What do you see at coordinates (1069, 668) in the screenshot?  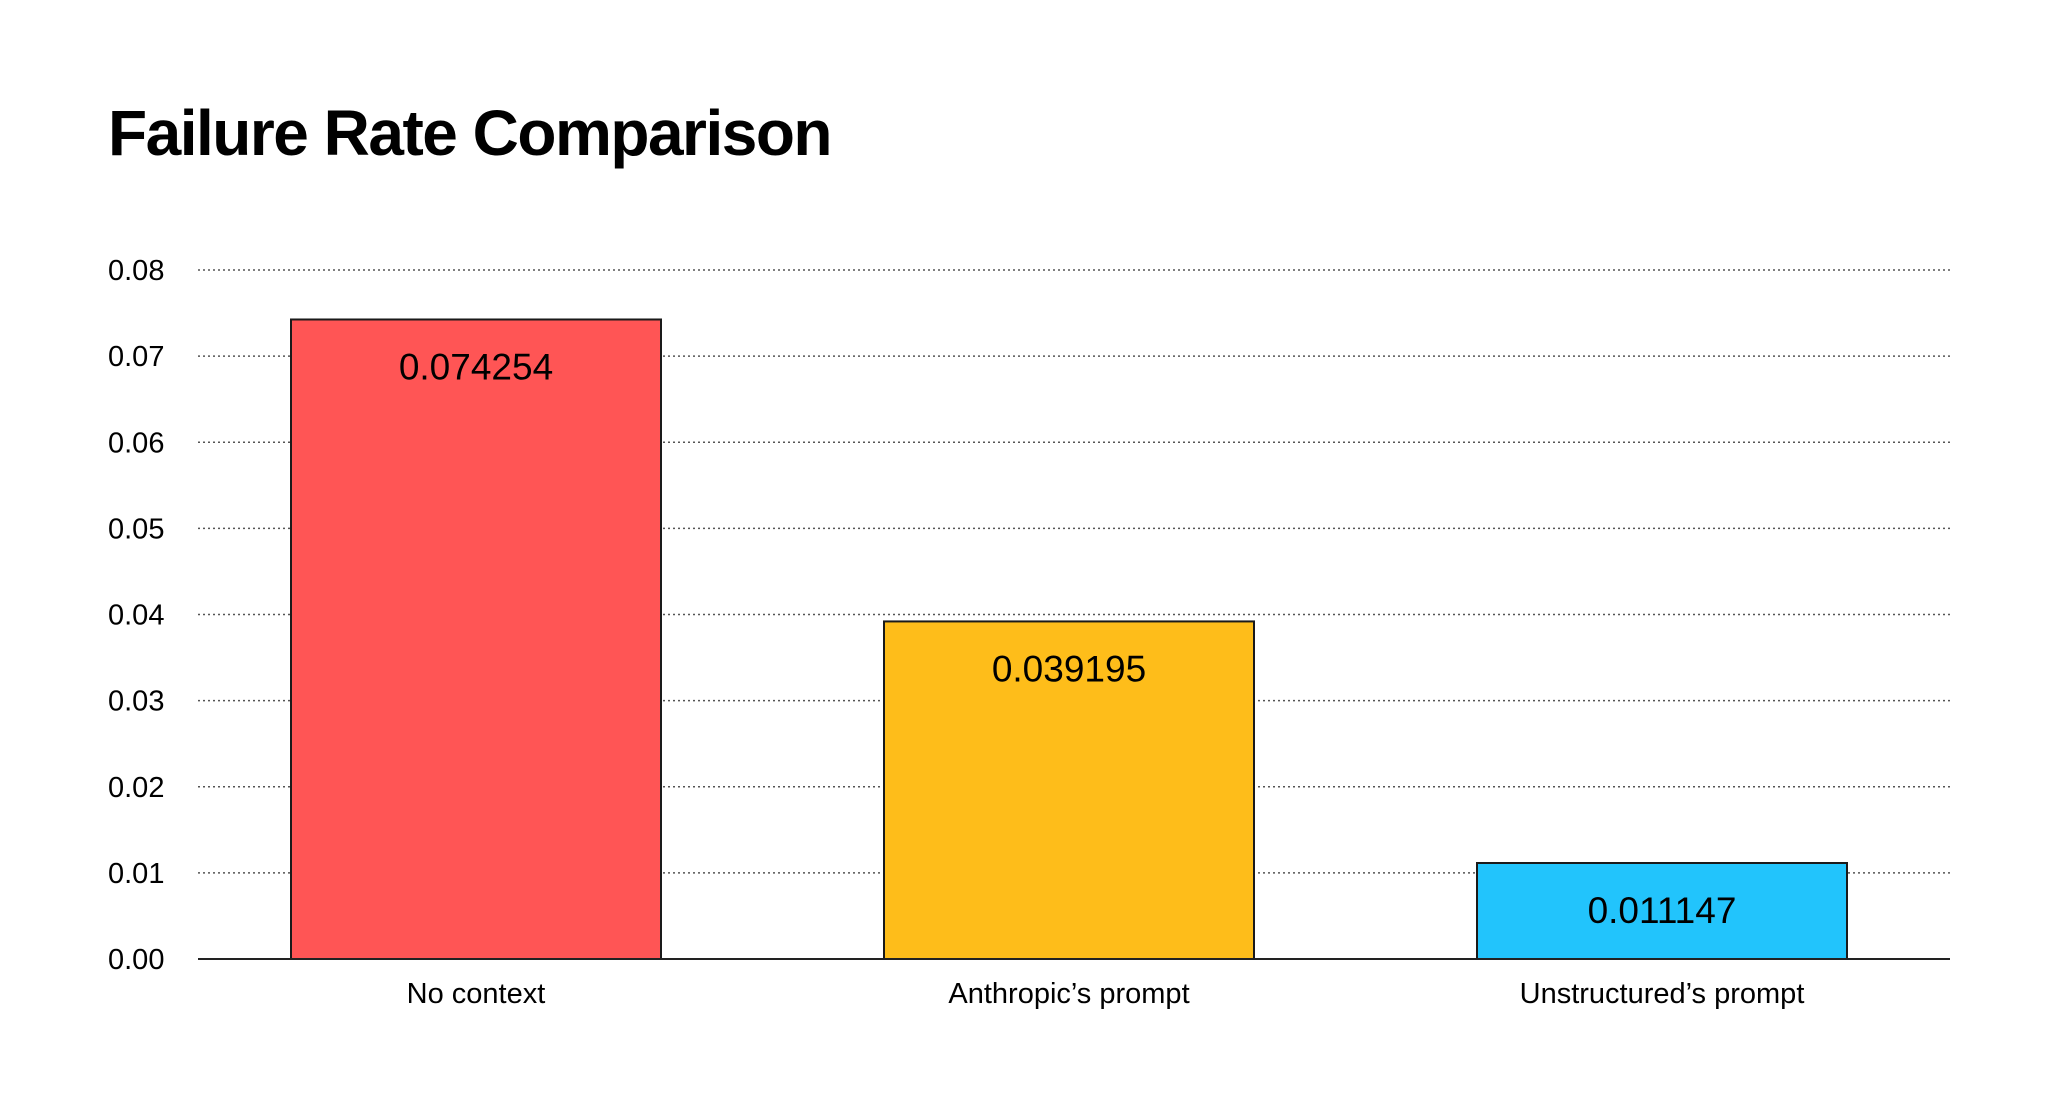 I see `data-label: 0.039195` at bounding box center [1069, 668].